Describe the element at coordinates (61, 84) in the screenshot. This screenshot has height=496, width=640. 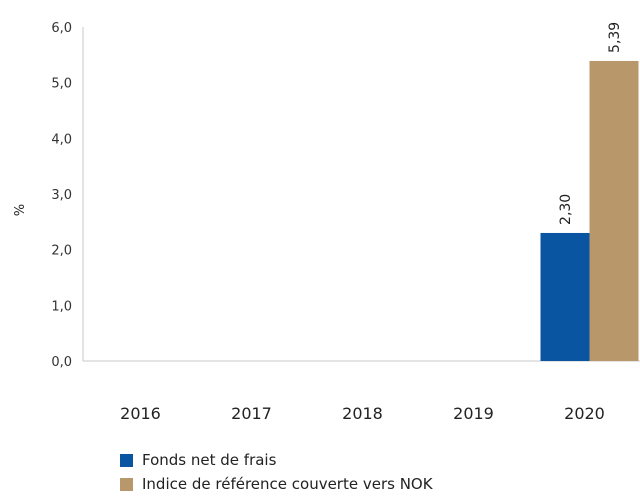
I see `y-tick-label: 5,0` at that location.